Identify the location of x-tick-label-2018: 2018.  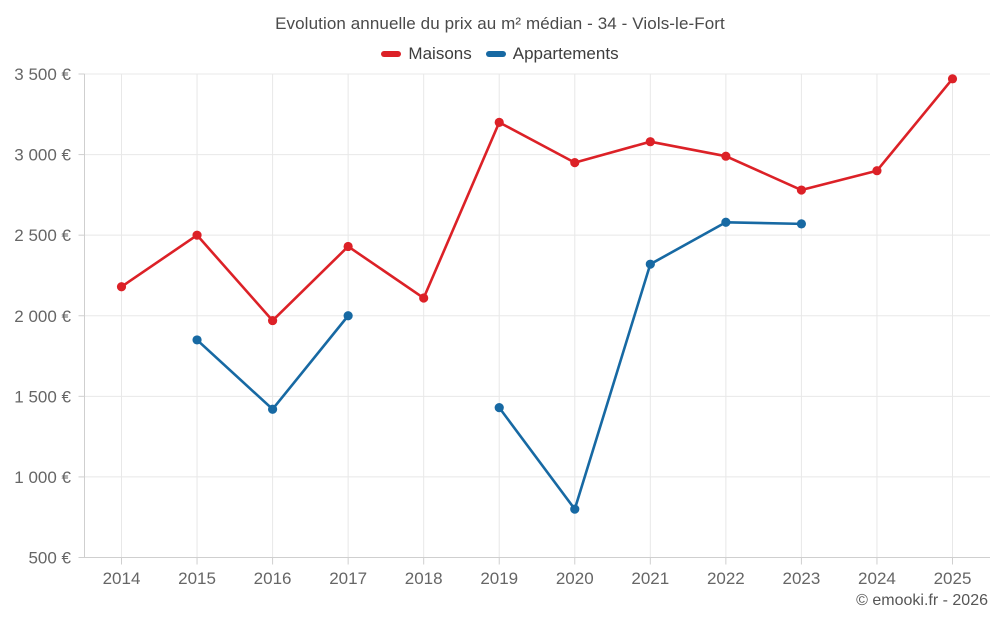
(424, 578).